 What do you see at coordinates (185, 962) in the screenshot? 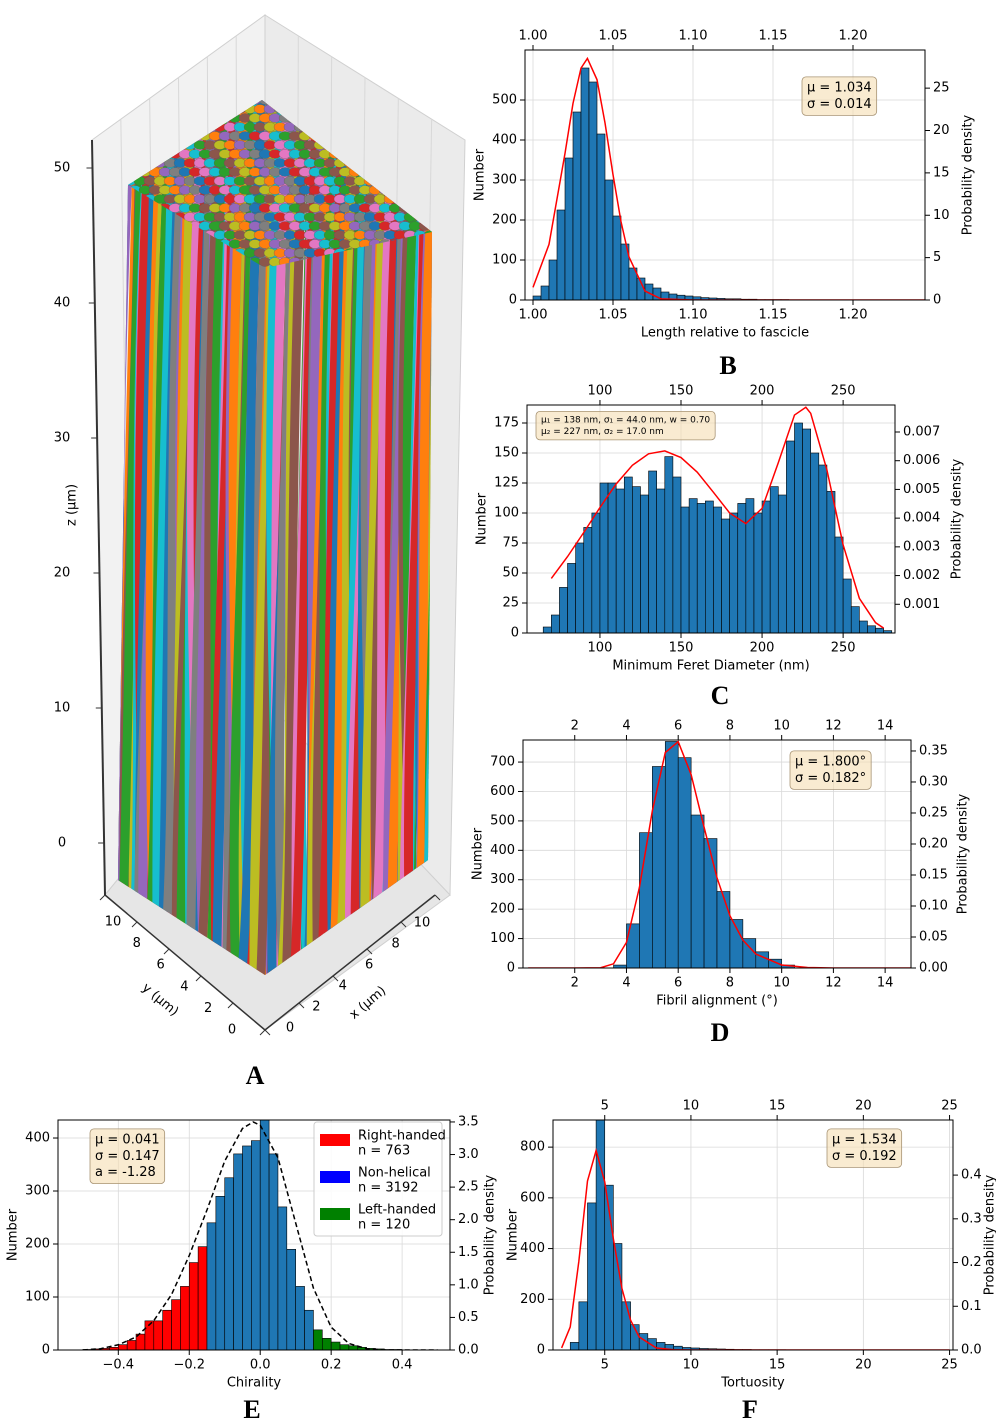
I see `y-axis` at bounding box center [185, 962].